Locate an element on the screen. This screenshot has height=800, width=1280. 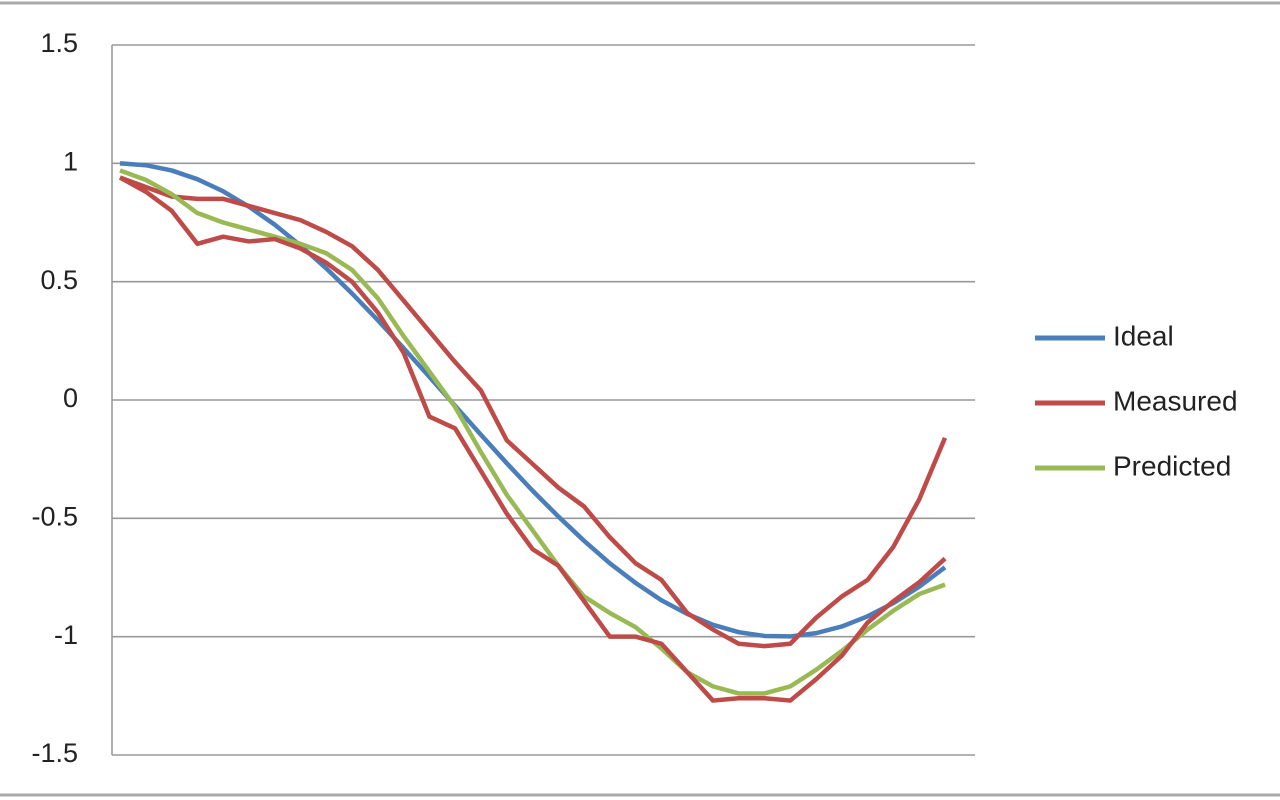
y-tick-label: -0.5 is located at coordinates (54, 516).